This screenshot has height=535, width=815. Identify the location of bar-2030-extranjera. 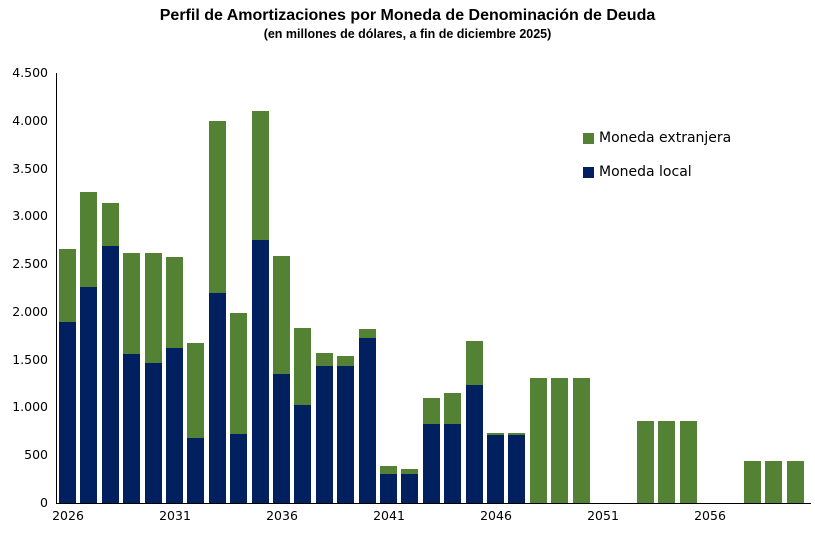
(153, 307).